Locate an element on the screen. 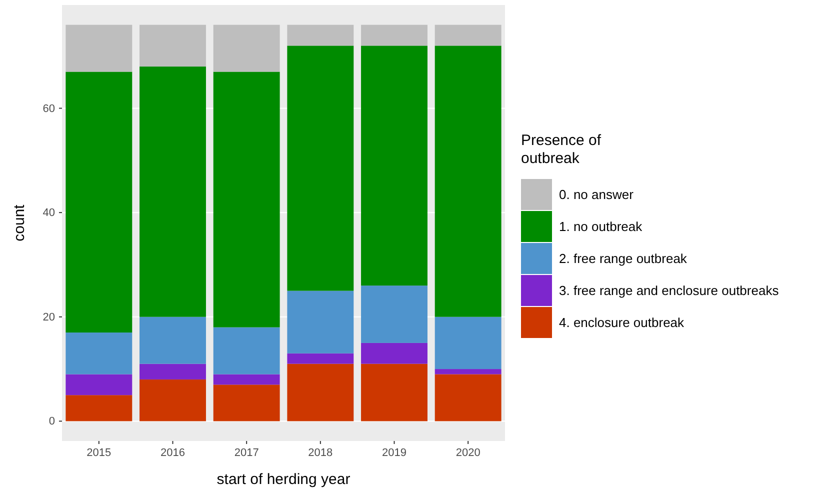 The width and height of the screenshot is (835, 489). legend-label: 1. no outbreak is located at coordinates (601, 226).